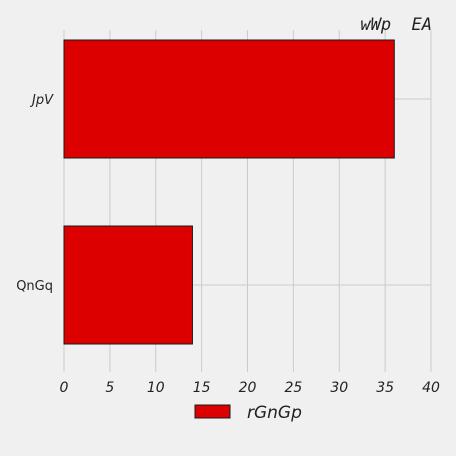 This screenshot has height=456, width=456. I want to click on bar, so click(128, 285).